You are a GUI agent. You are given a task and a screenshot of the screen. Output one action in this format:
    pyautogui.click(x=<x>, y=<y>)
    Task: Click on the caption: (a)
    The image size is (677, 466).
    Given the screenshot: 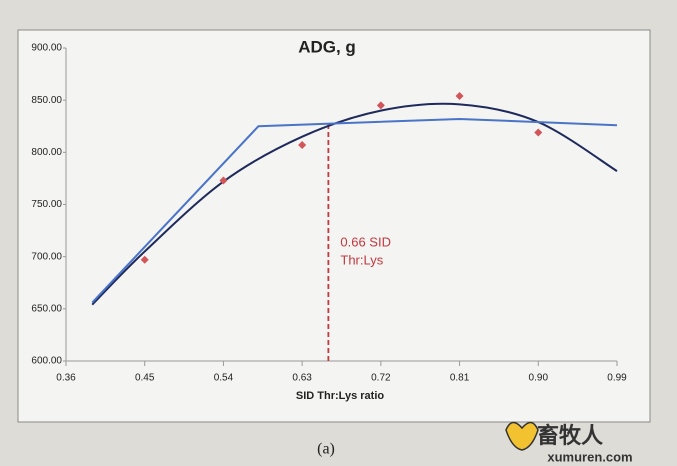 What is the action you would take?
    pyautogui.click(x=326, y=449)
    